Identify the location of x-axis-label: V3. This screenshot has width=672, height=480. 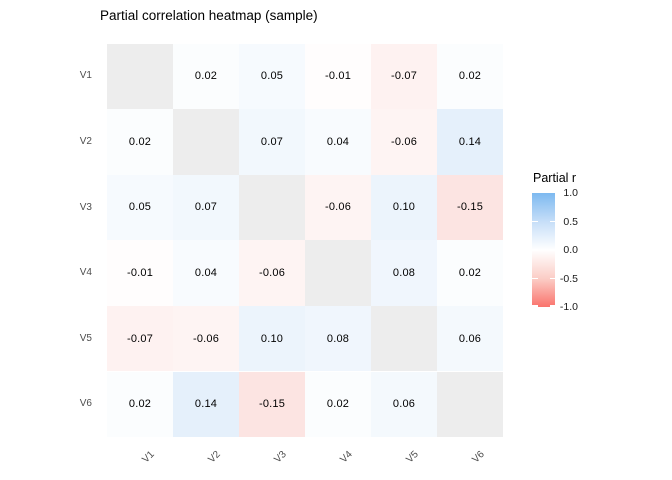
(280, 457).